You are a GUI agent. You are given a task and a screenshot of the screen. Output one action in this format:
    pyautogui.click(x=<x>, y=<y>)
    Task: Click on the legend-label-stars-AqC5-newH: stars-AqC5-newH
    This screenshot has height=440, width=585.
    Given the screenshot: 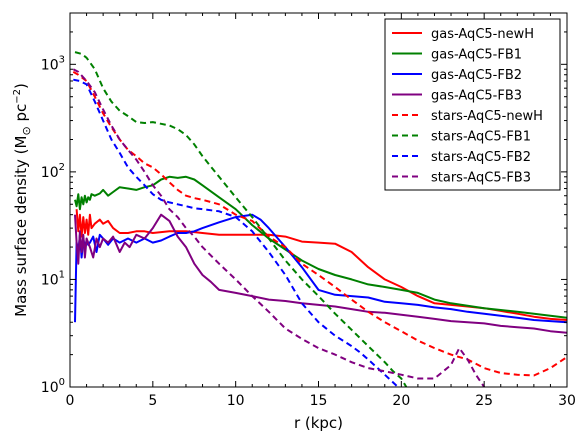 What is the action you would take?
    pyautogui.click(x=487, y=116)
    